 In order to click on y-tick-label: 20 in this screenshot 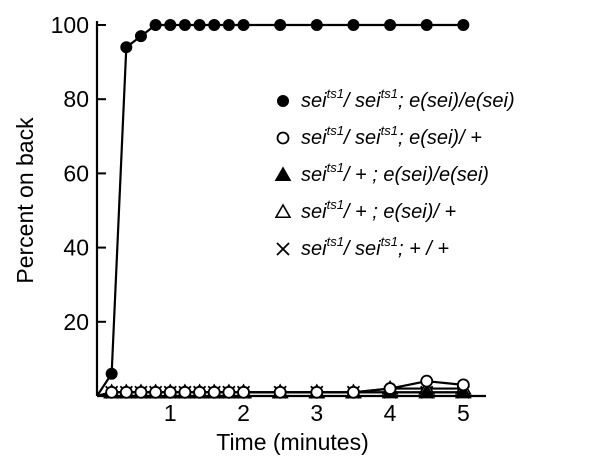, I will do `click(76, 322)`.